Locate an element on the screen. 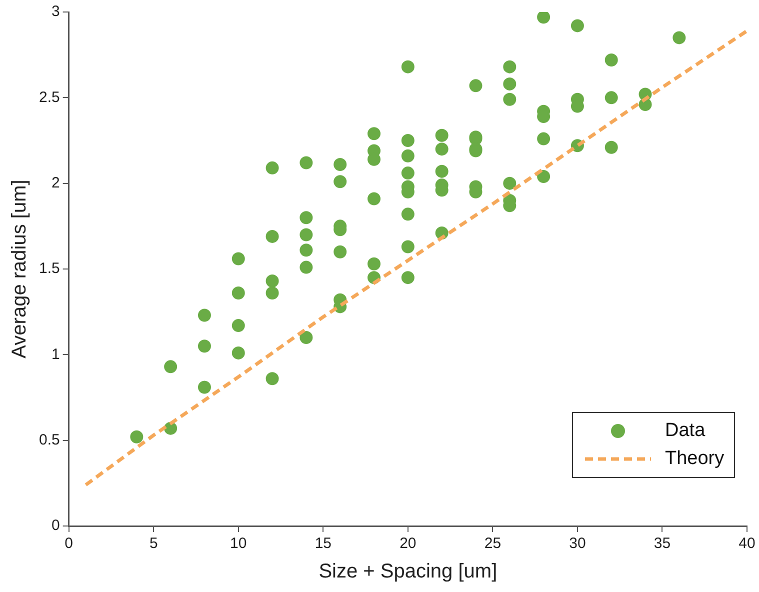 This screenshot has height=592, width=759. x-tick-label: 20 is located at coordinates (408, 543).